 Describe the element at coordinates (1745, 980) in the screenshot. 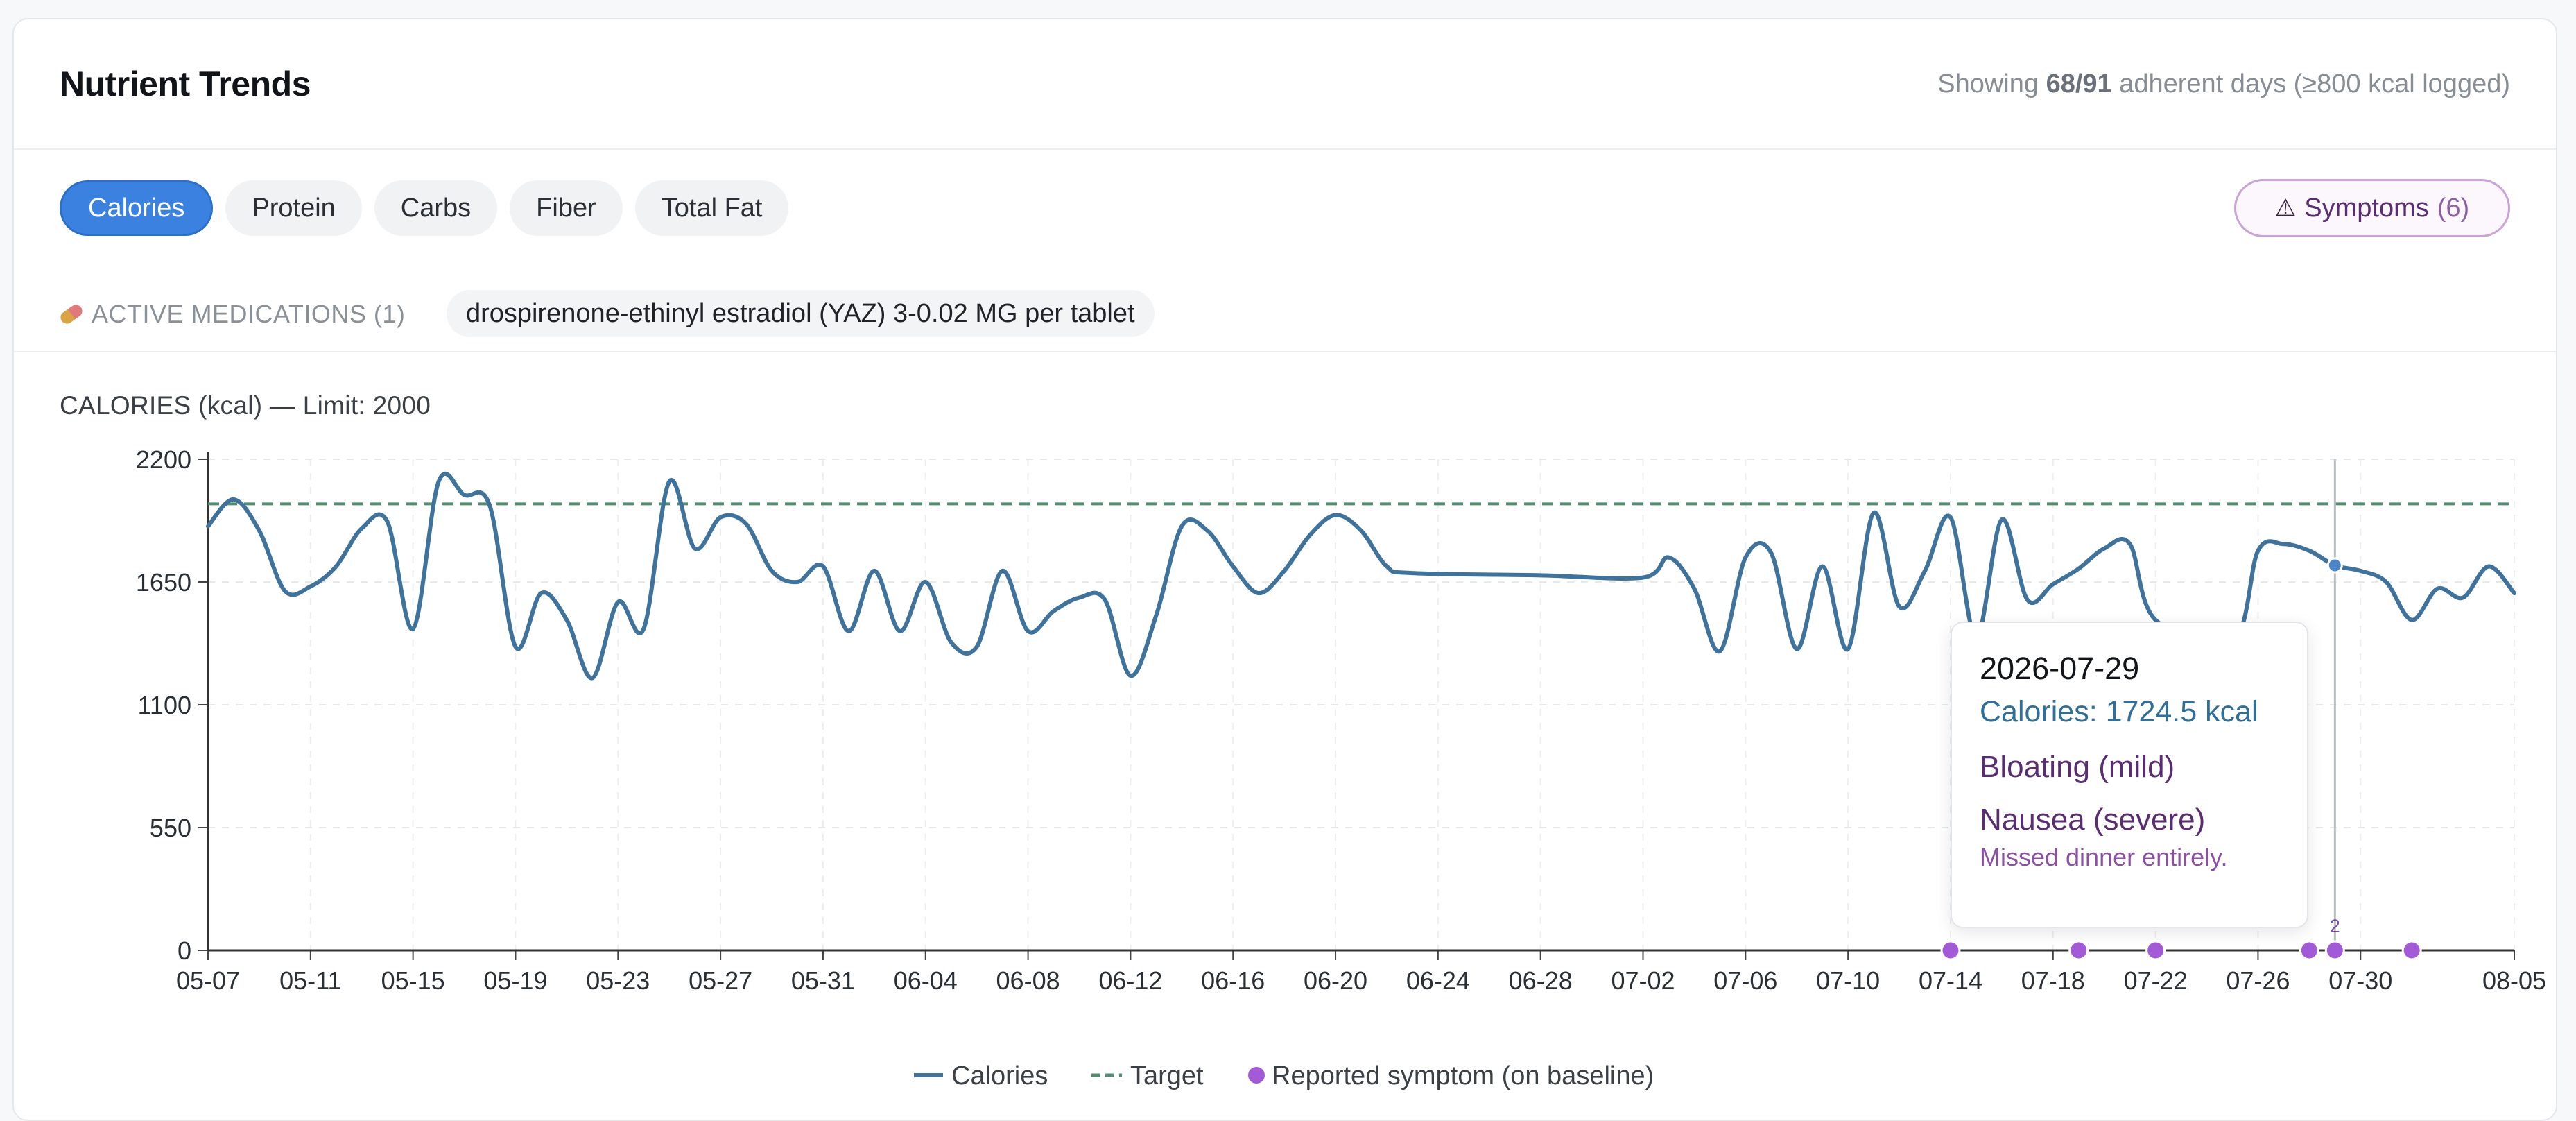

I see `x-tick-label: 07-06` at that location.